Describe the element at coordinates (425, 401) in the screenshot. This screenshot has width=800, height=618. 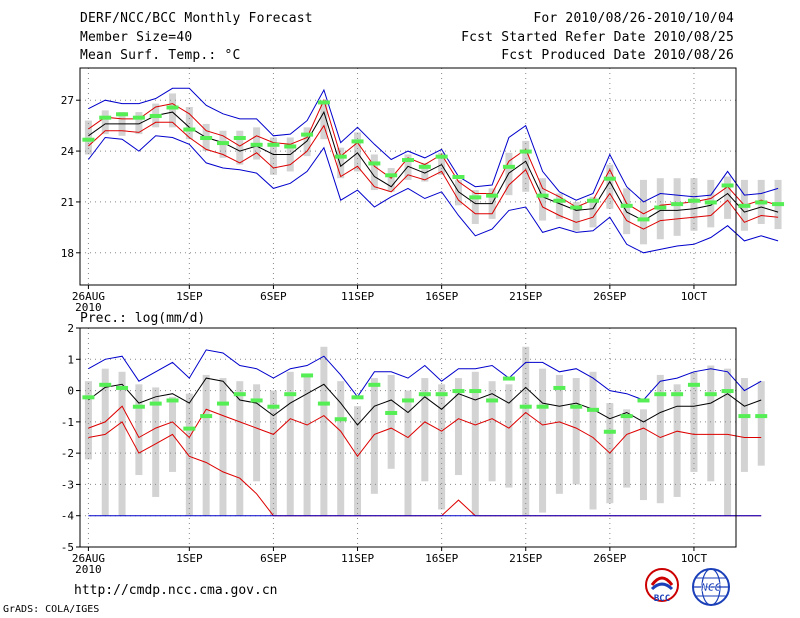
I see `prec-line-p80` at that location.